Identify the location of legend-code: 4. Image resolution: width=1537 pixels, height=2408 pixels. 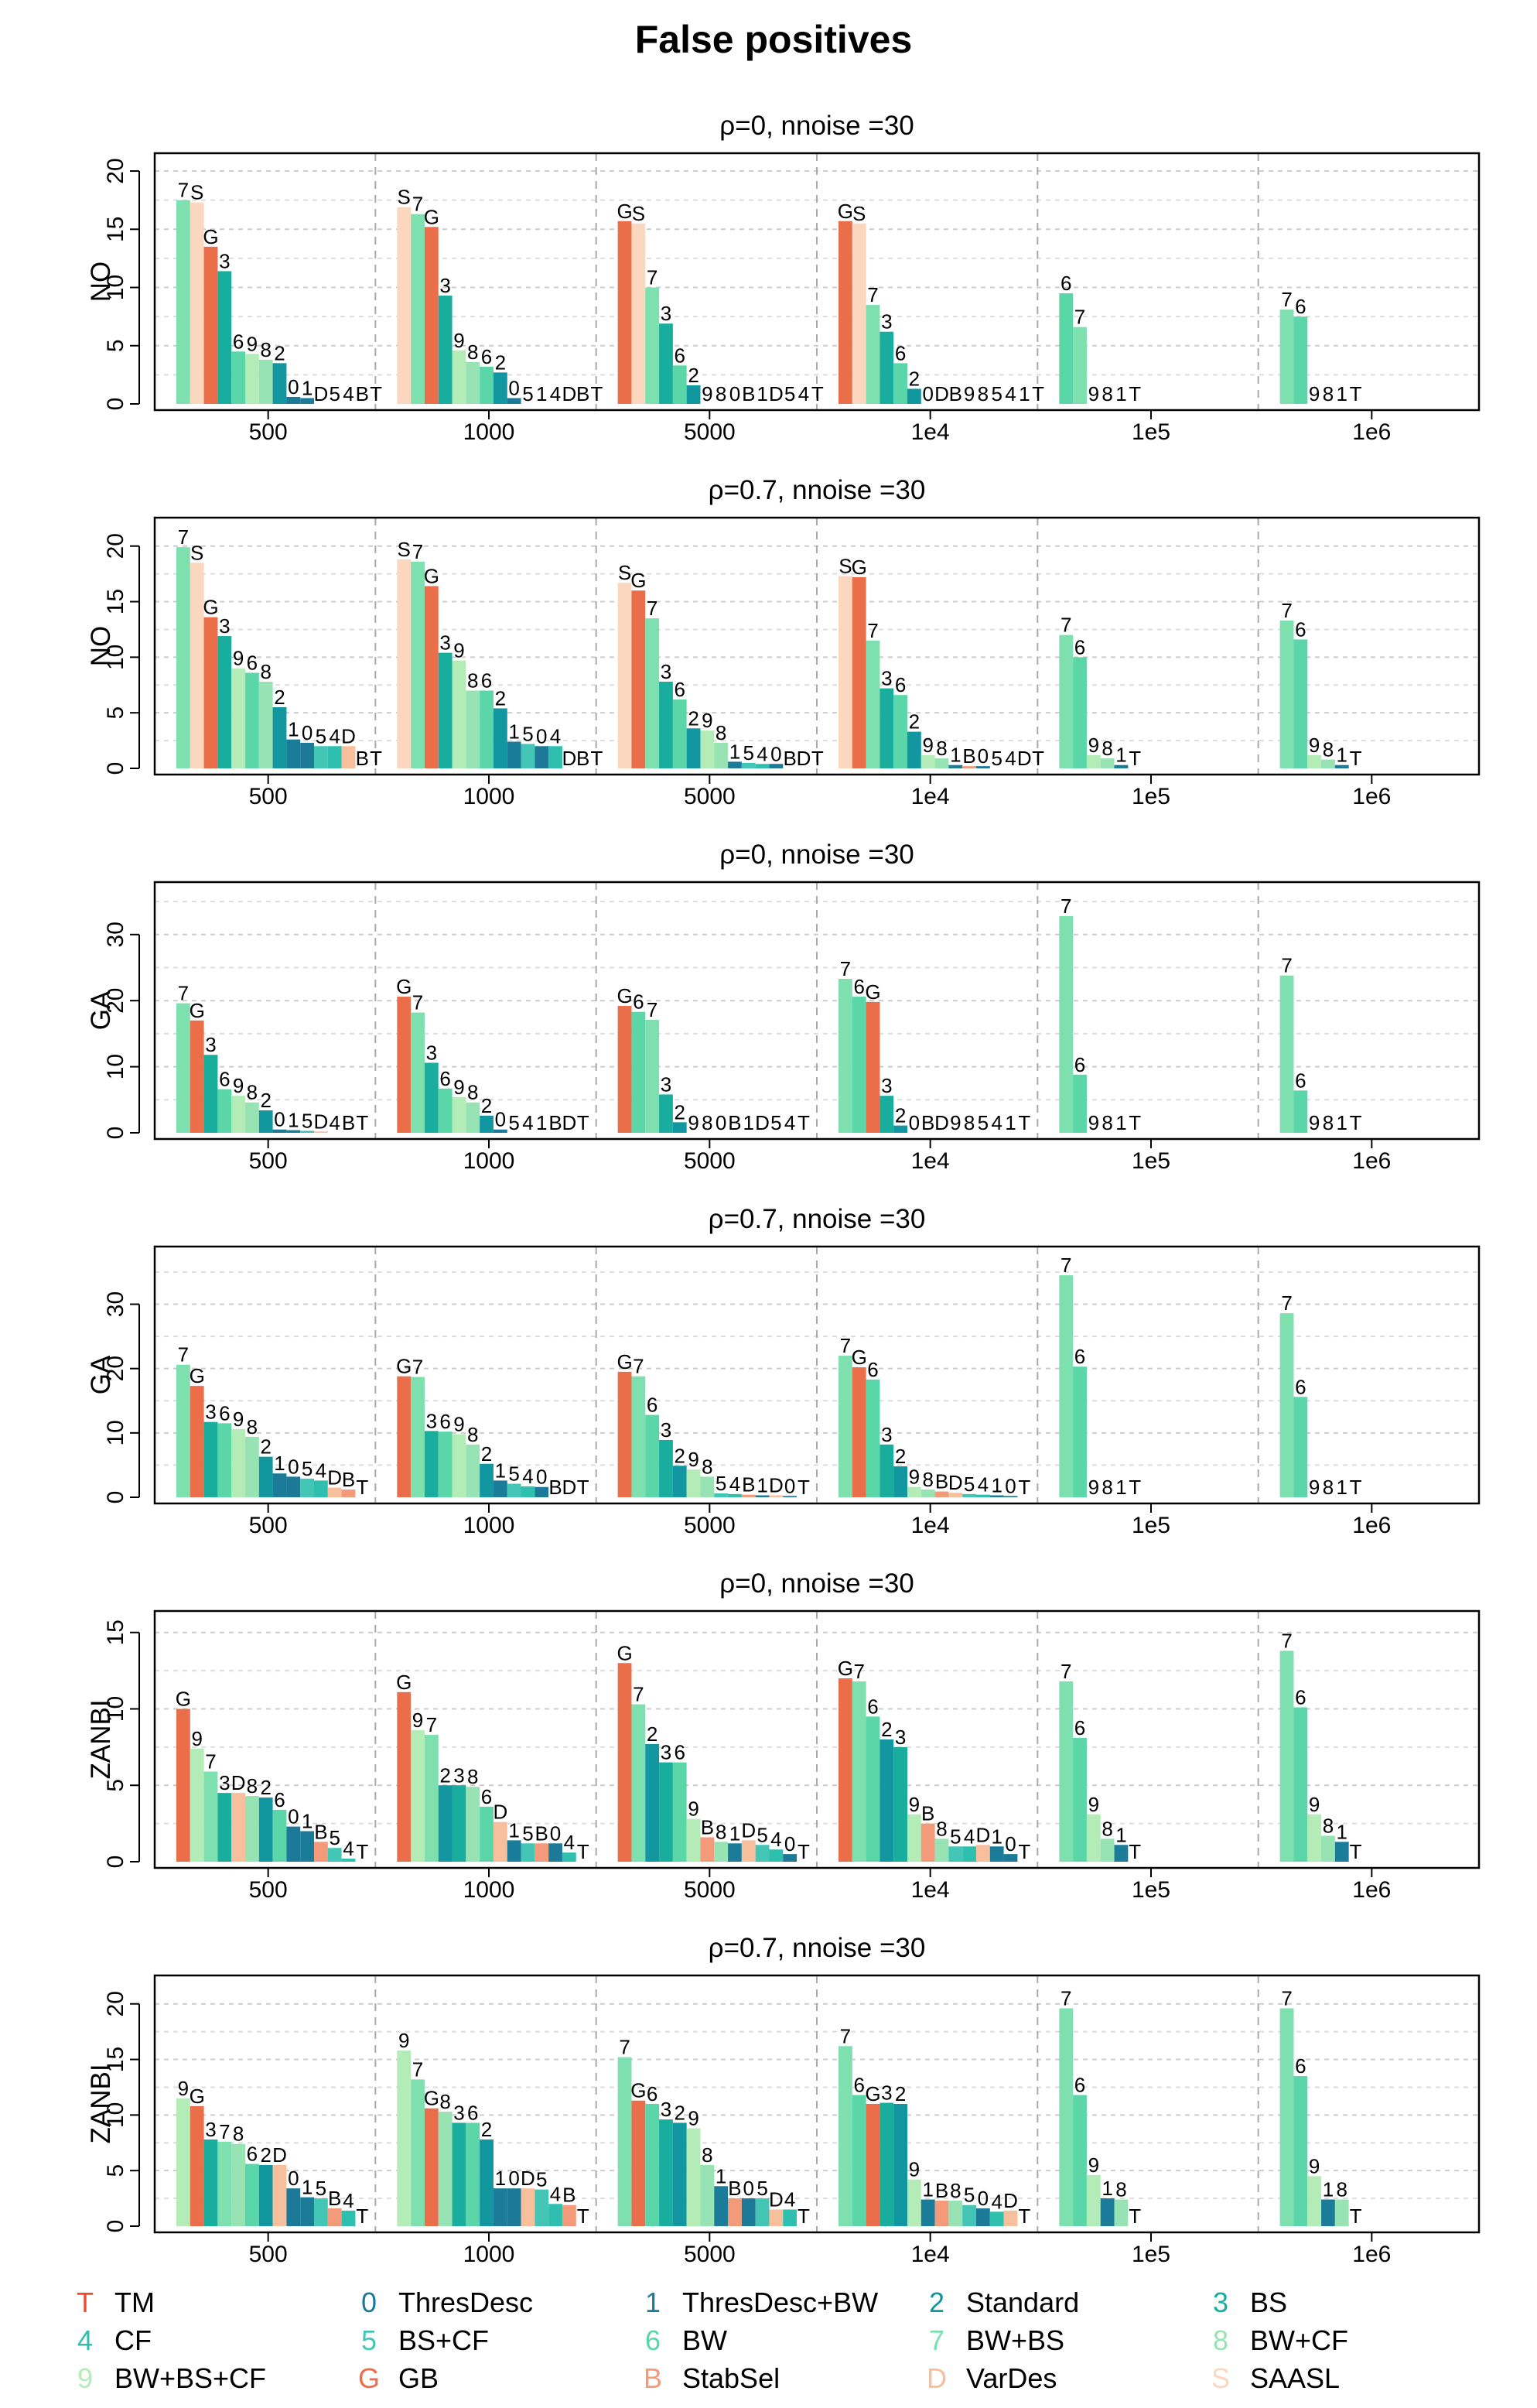
(85, 2340).